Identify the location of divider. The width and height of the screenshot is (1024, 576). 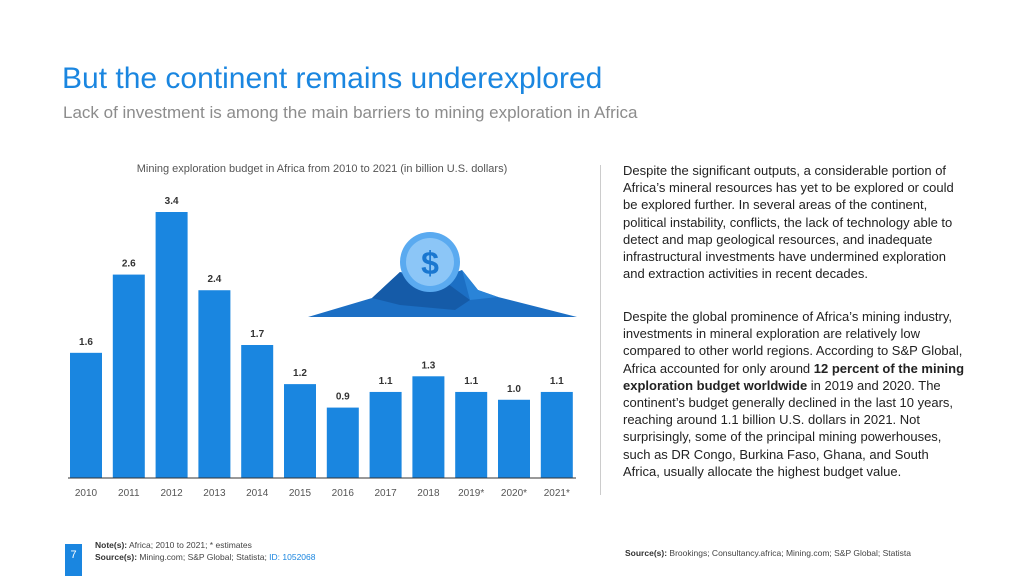
(600, 330).